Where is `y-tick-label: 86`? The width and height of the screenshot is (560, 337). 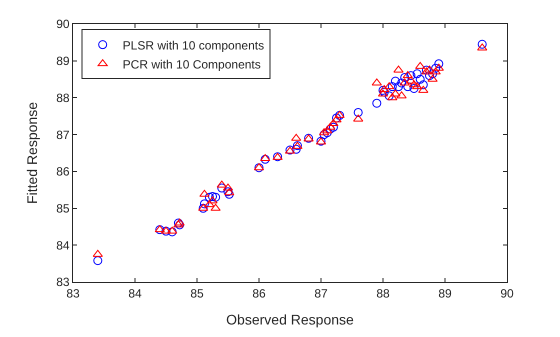
y-tick-label: 86 is located at coordinates (63, 171).